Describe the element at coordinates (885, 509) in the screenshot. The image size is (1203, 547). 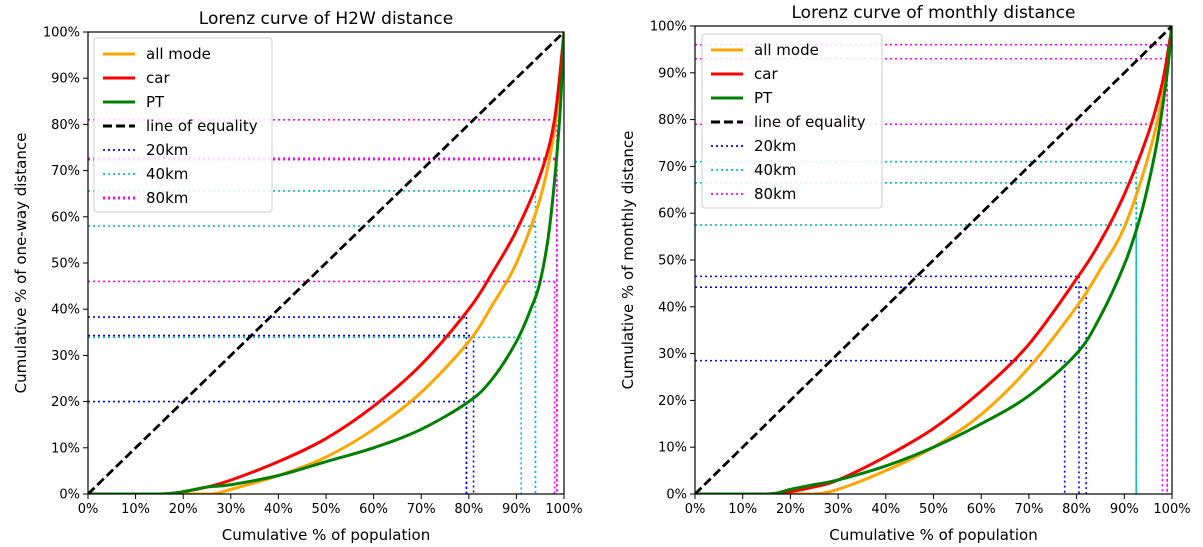
I see `monthly-x-tick-label-4: 40%` at that location.